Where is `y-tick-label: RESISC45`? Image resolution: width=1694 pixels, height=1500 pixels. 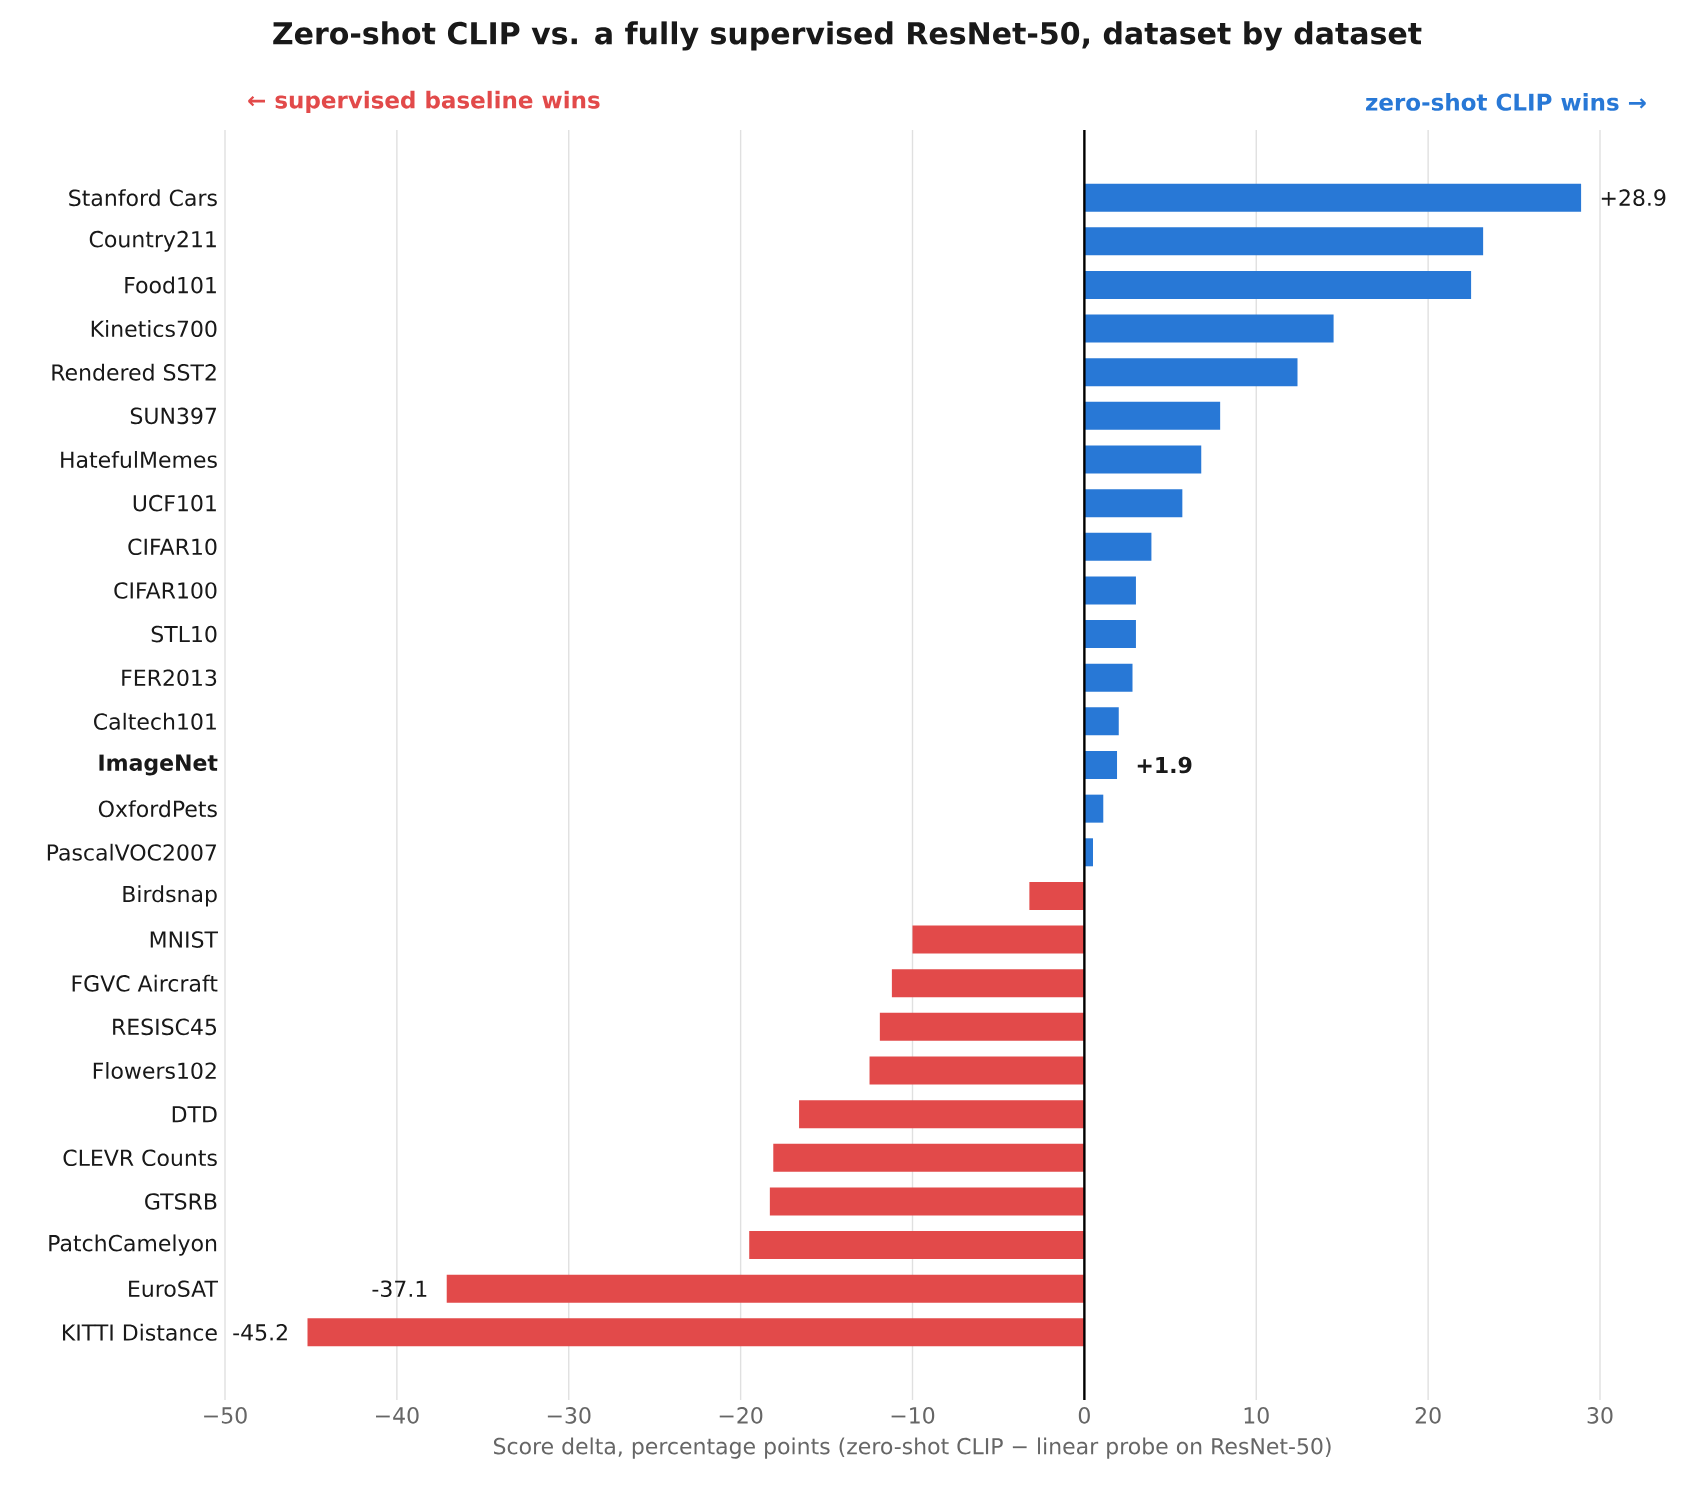 y-tick-label: RESISC45 is located at coordinates (165, 1027).